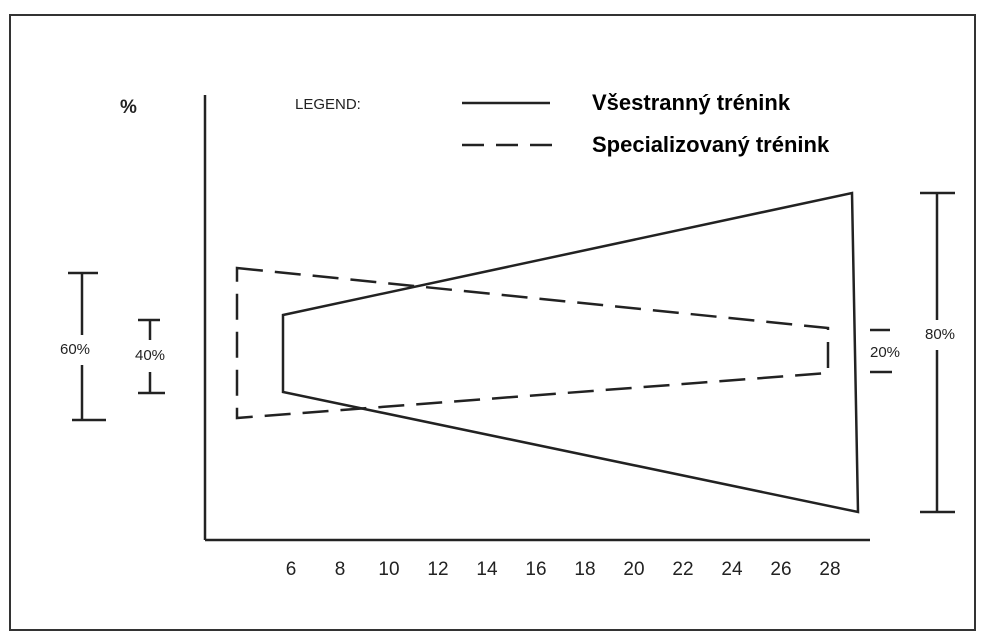  I want to click on x-tick-label: 8, so click(340, 569).